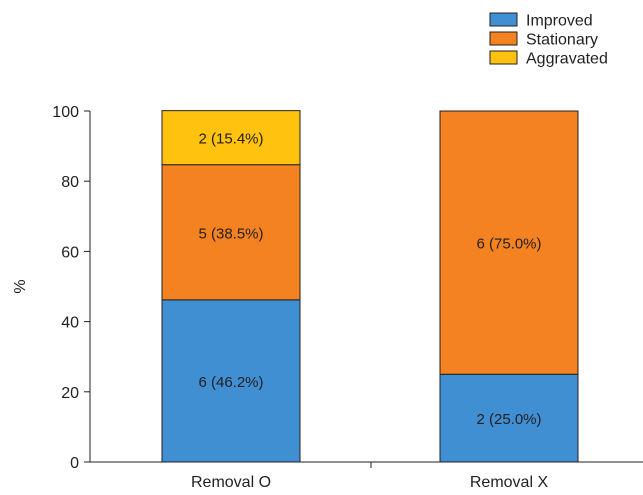 The width and height of the screenshot is (643, 495). I want to click on data-label: 2 (25.0%), so click(508, 419).